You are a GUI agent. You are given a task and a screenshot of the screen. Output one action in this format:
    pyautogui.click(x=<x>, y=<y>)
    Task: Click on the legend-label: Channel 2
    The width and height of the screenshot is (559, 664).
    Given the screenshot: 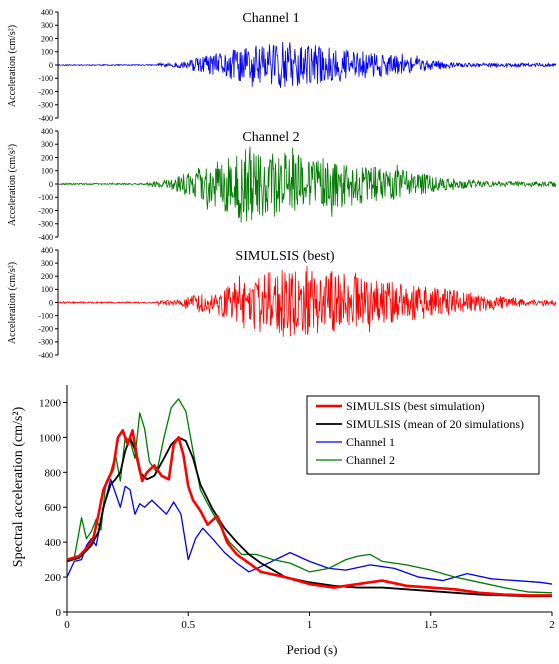 What is the action you would take?
    pyautogui.click(x=370, y=460)
    